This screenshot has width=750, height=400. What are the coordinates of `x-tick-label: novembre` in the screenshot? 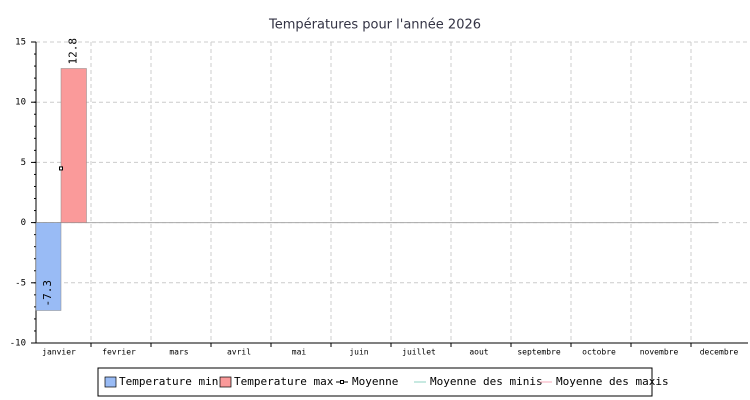 It's located at (659, 352).